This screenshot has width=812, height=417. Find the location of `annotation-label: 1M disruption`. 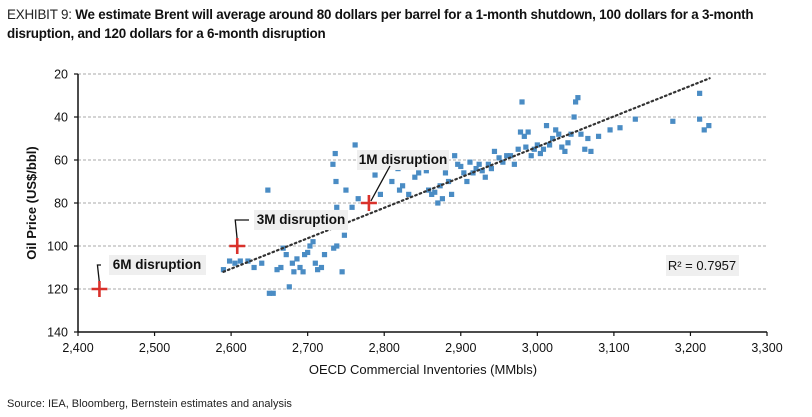

annotation-label: 1M disruption is located at coordinates (403, 159).